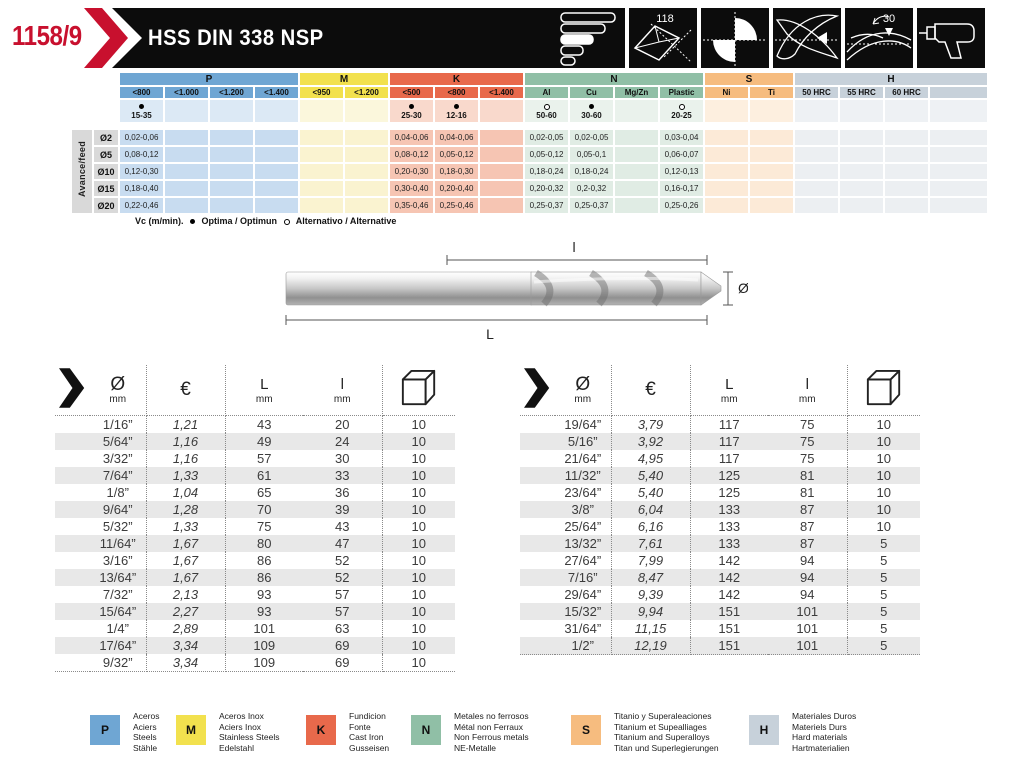 The height and width of the screenshot is (768, 1024). Describe the element at coordinates (456, 111) in the screenshot. I see `vc-value-cell: 12-16` at that location.